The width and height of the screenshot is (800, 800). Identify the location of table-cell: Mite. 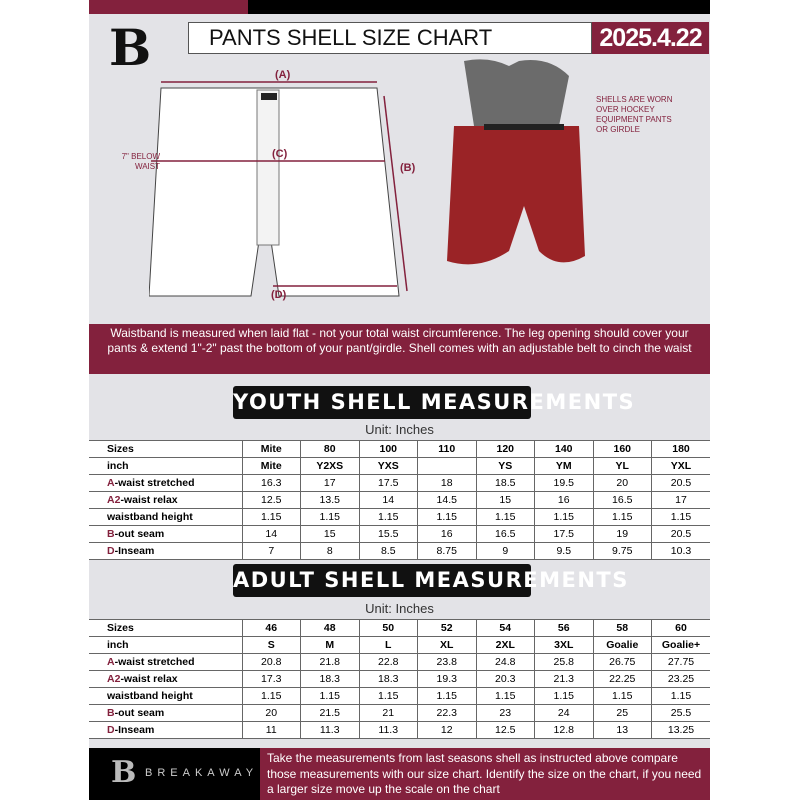
(271, 466).